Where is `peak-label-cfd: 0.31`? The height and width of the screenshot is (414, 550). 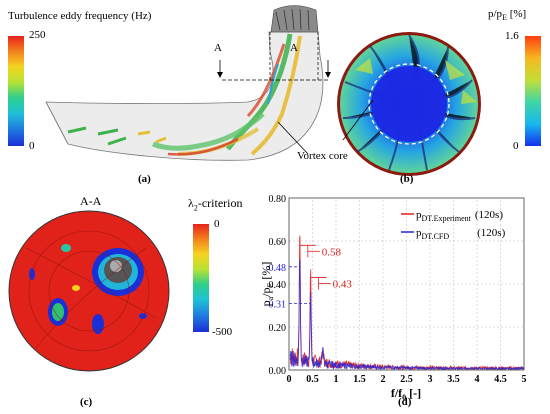 peak-label-cfd: 0.31 is located at coordinates (278, 304).